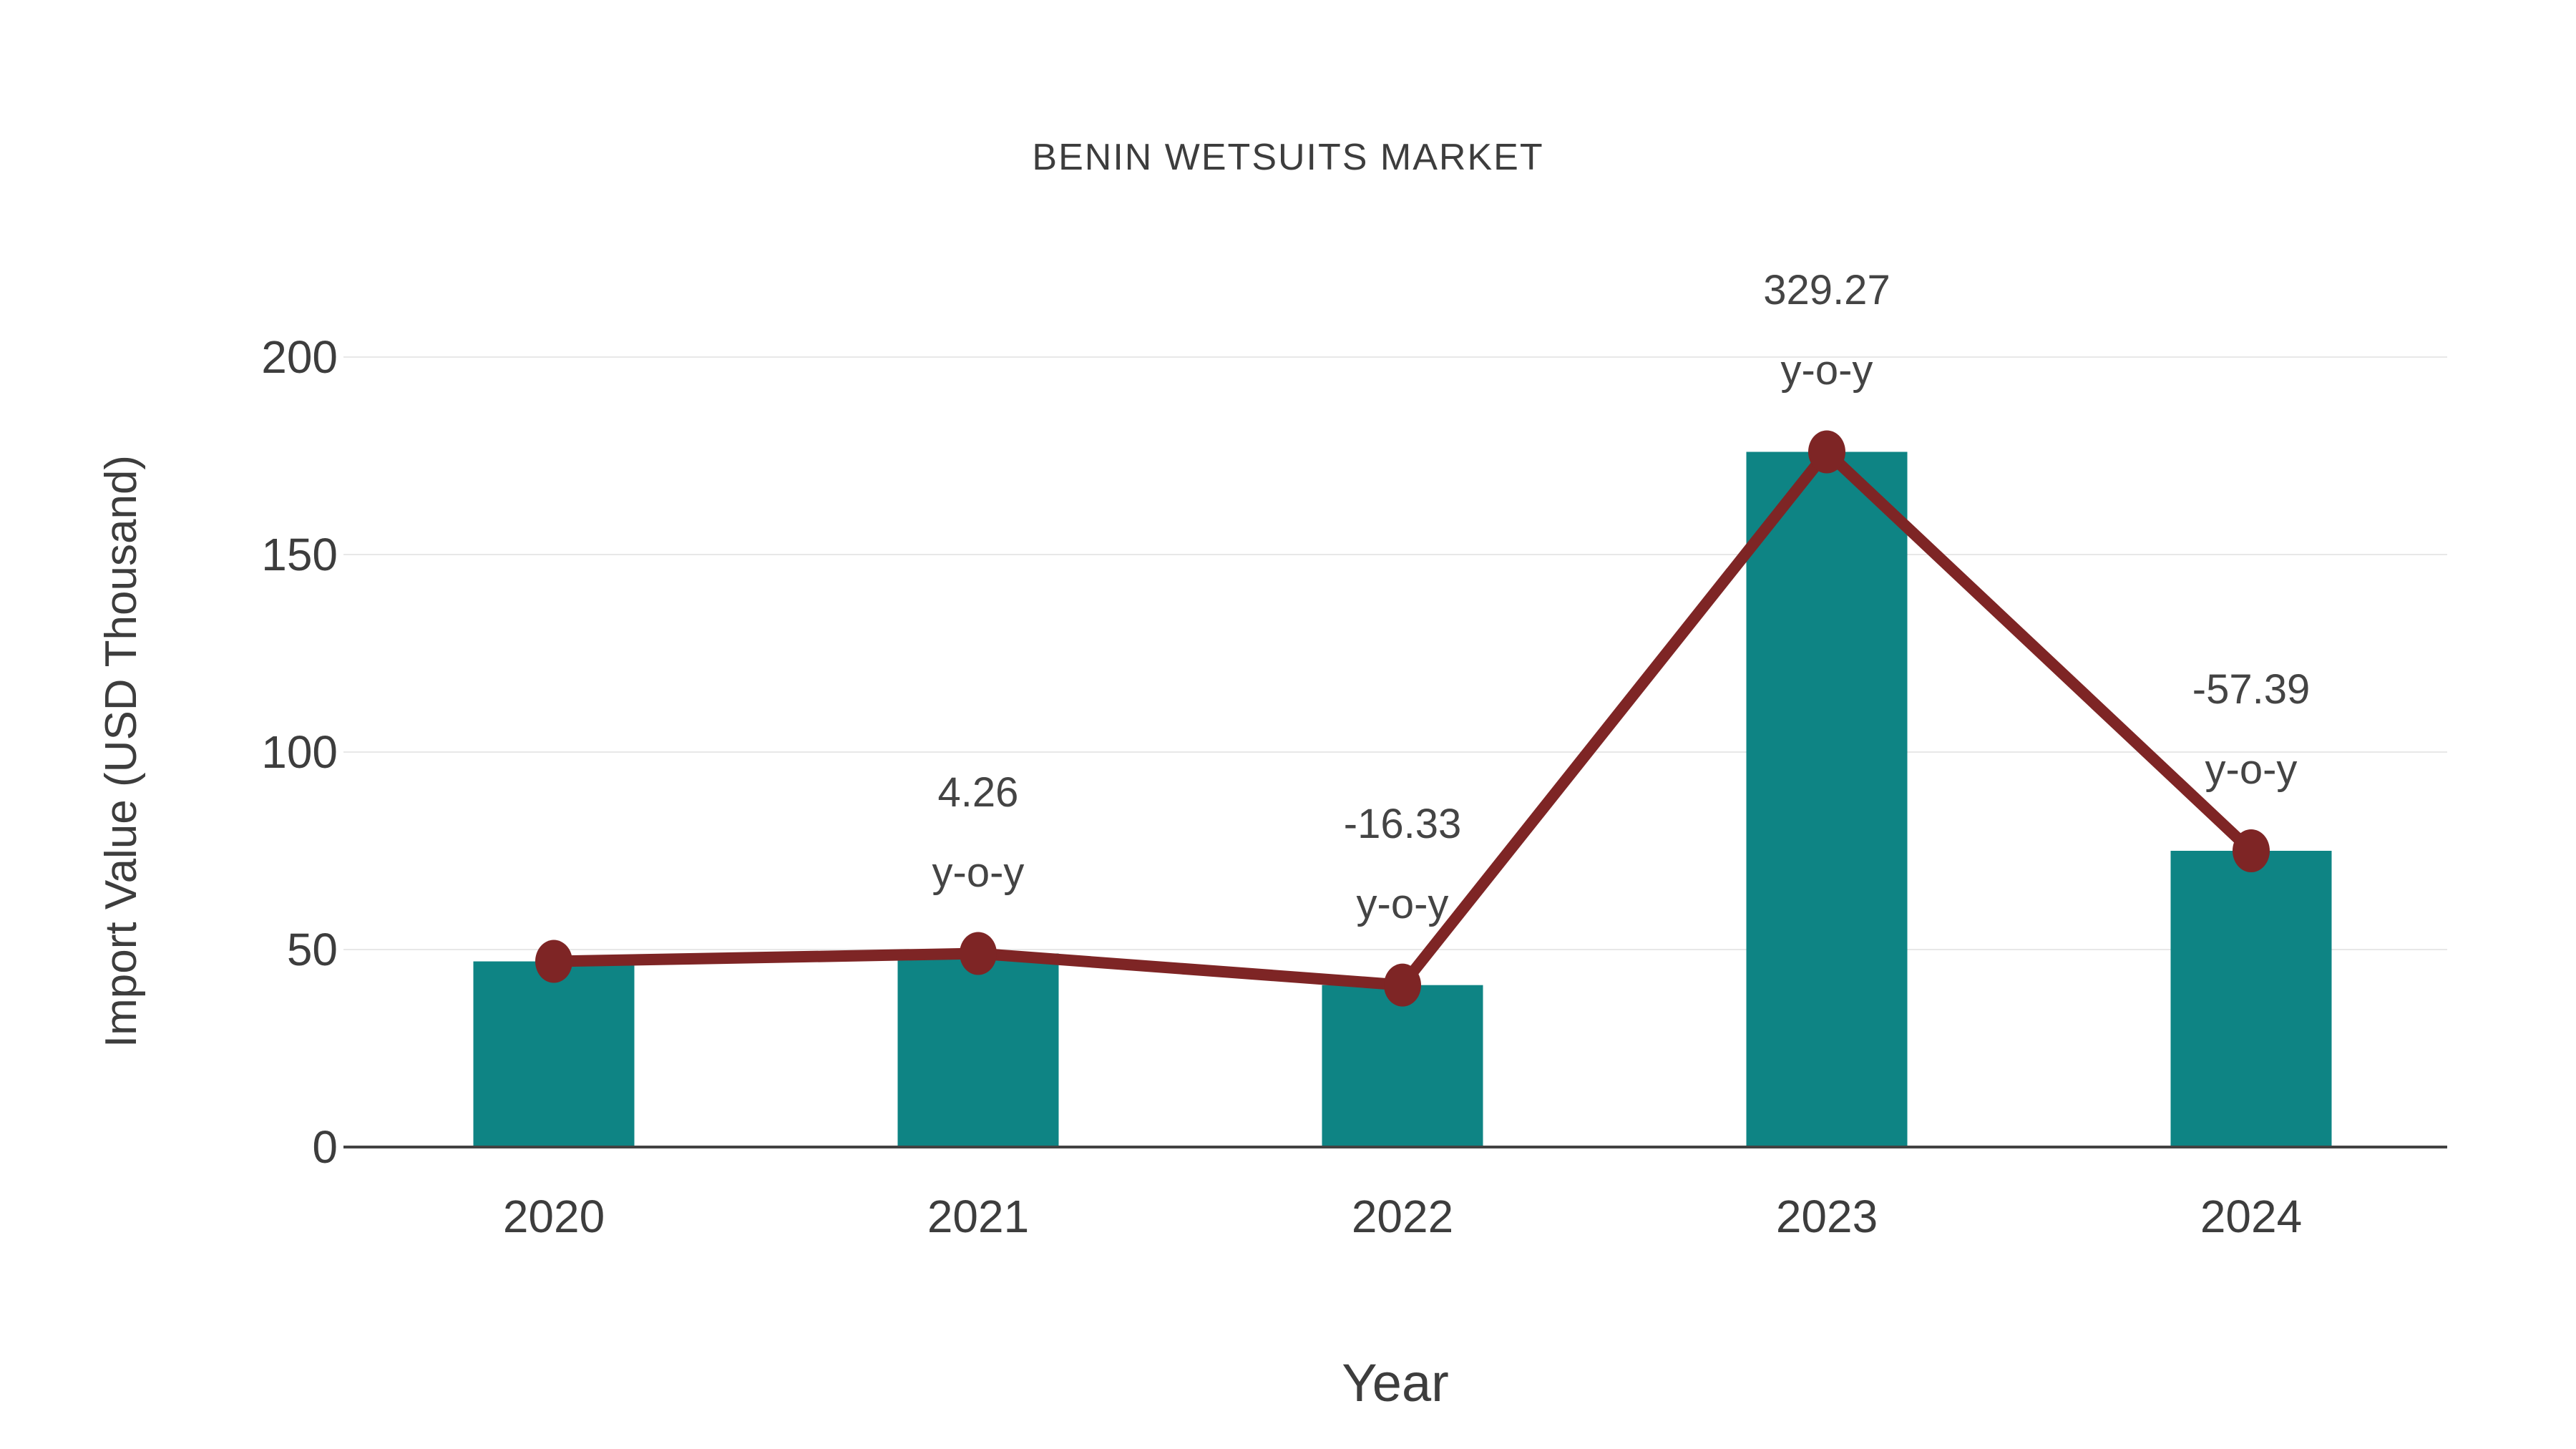 Image resolution: width=2576 pixels, height=1449 pixels. I want to click on x-tick-label-2024: 2024, so click(2251, 1216).